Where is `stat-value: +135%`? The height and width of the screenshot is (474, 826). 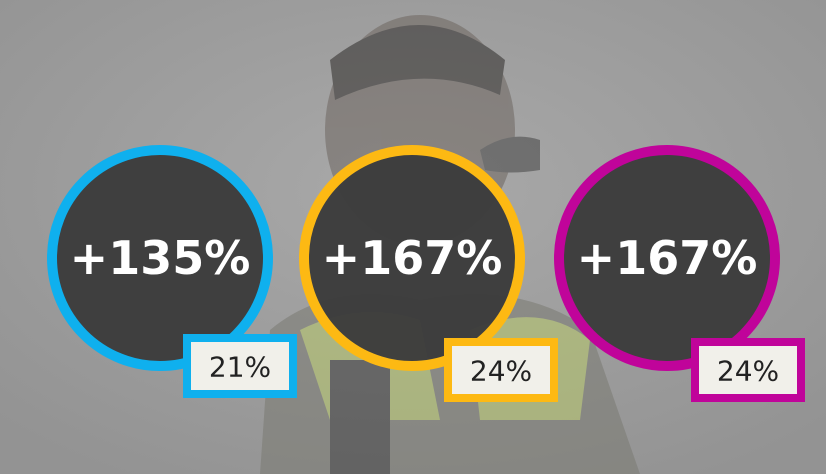 stat-value: +135% is located at coordinates (160, 258).